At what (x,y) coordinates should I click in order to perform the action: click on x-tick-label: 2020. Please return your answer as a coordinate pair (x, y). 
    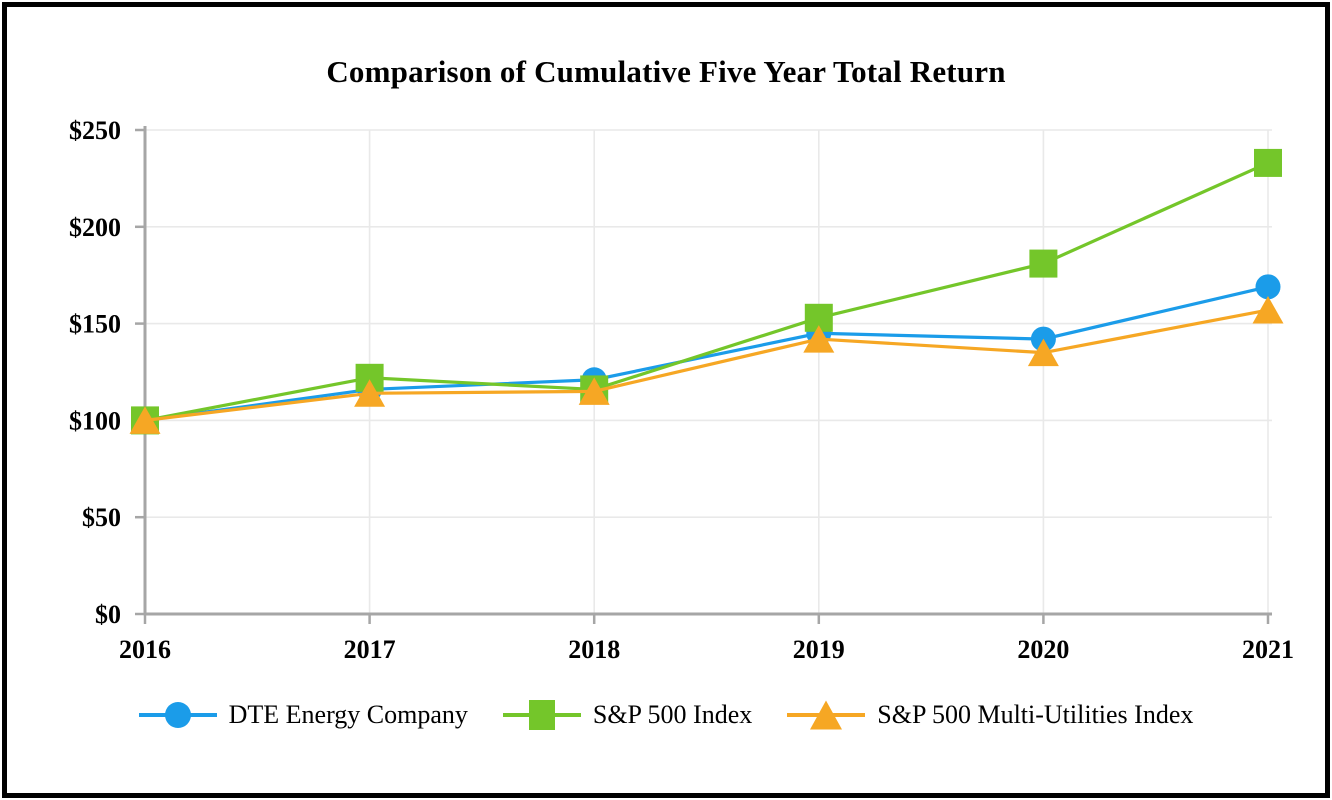
    Looking at the image, I should click on (1043, 649).